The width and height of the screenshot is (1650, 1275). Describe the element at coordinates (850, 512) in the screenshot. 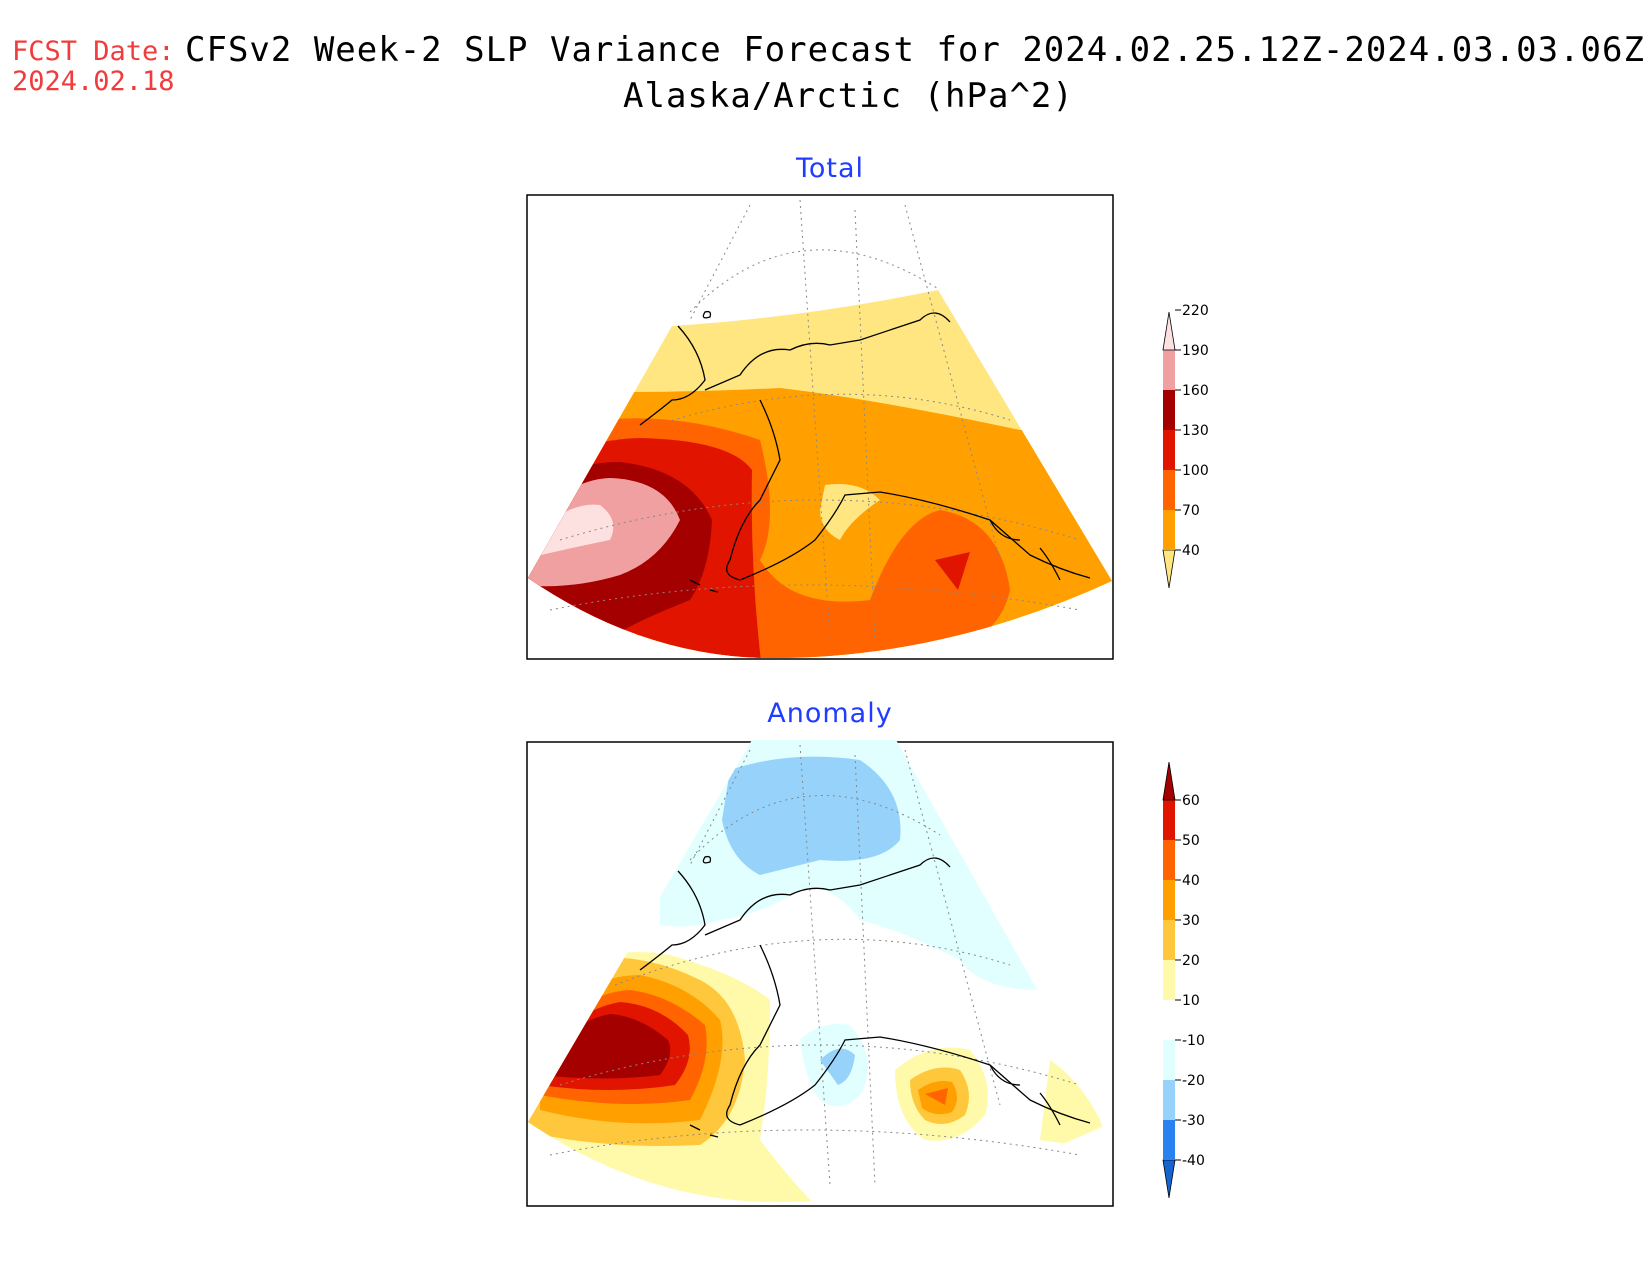

I see `total-yellow-patch` at that location.